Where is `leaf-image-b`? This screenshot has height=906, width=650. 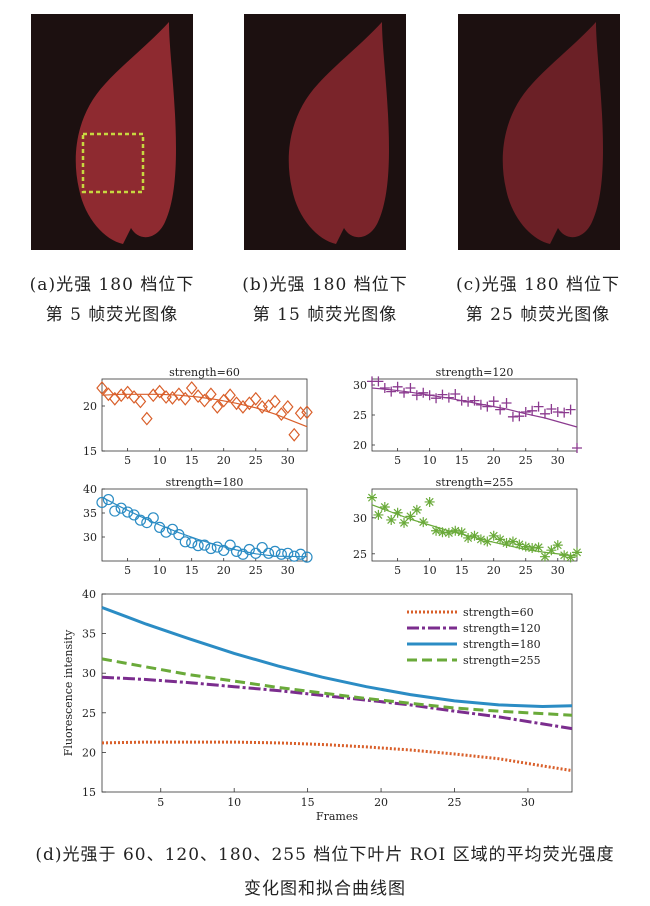 leaf-image-b is located at coordinates (325, 132).